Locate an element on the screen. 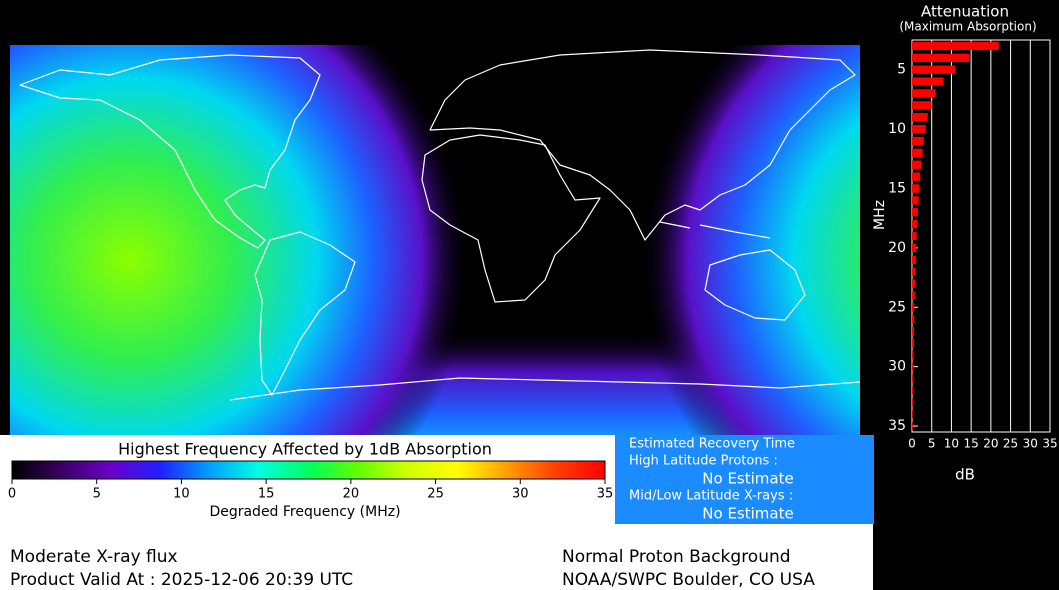  recovery-high-value: No Estimate is located at coordinates (747, 479).